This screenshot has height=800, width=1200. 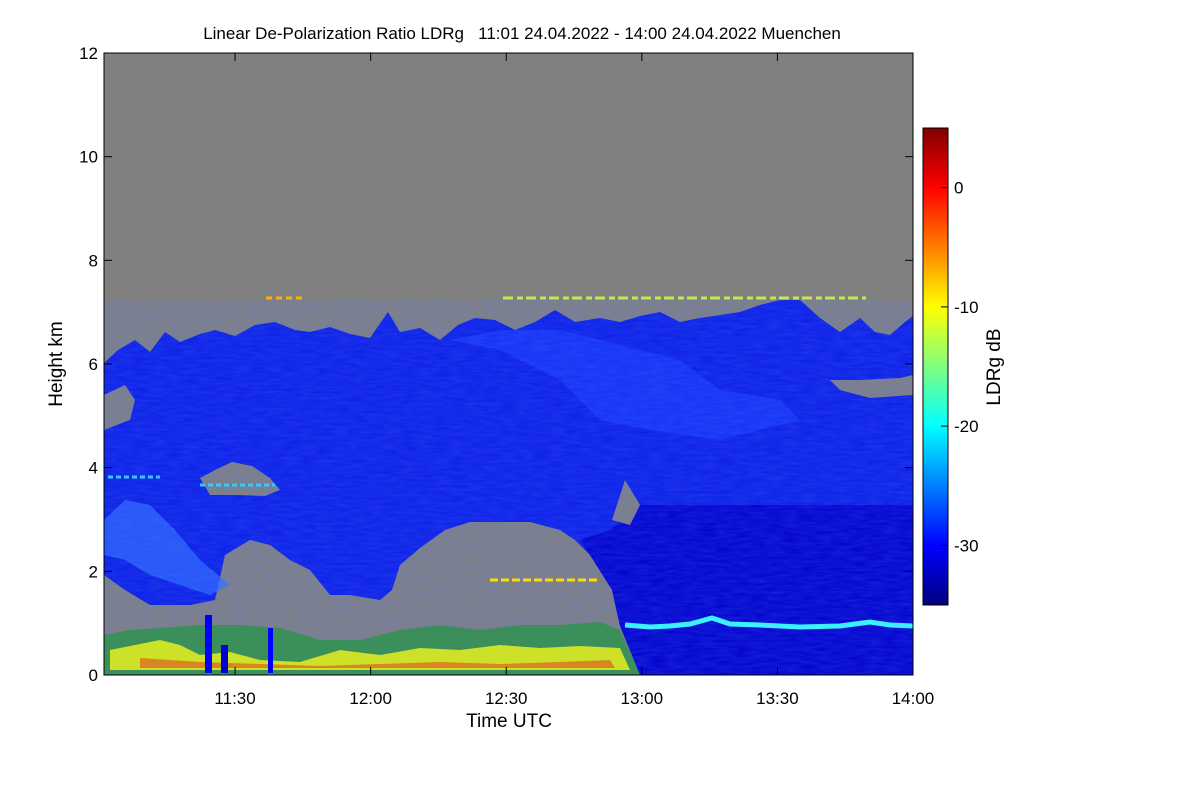 What do you see at coordinates (994, 366) in the screenshot?
I see `colorbar-label: LDRg dB` at bounding box center [994, 366].